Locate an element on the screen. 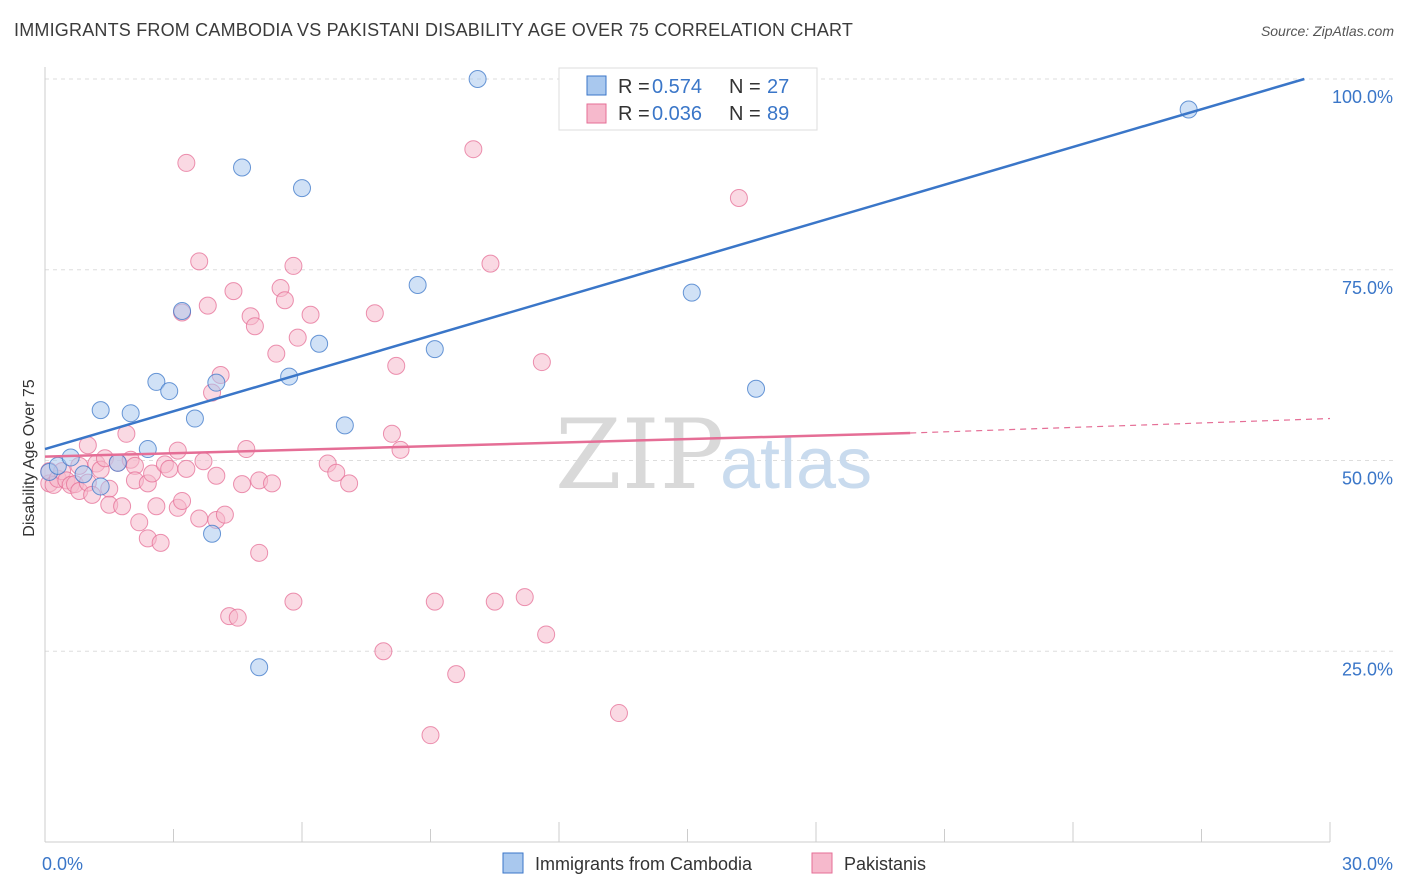 This screenshot has width=1406, height=892. legend-swatch-pakistanis is located at coordinates (596, 113).